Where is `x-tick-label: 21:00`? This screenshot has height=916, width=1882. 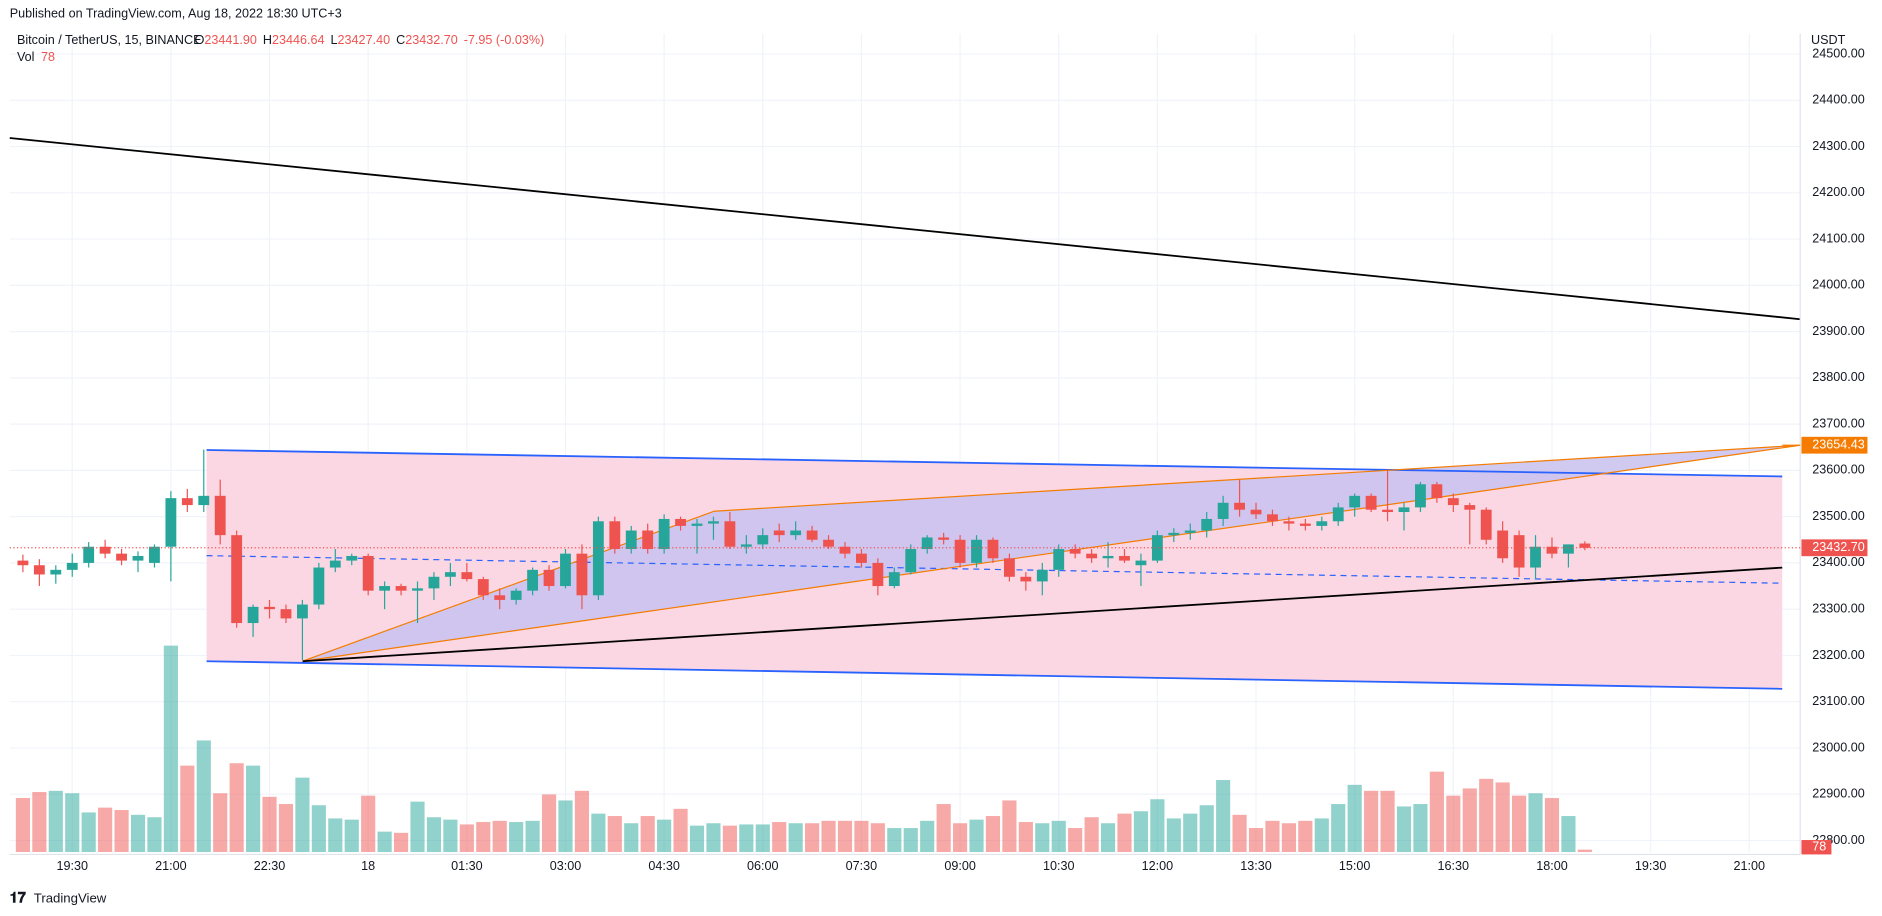
x-tick-label: 21:00 is located at coordinates (171, 866).